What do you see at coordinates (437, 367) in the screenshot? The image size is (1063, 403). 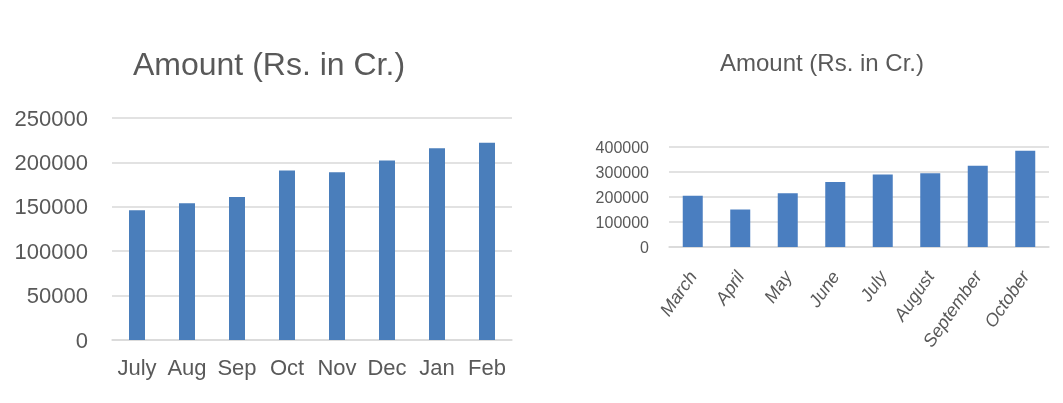 I see `x-tick-label: Jan` at bounding box center [437, 367].